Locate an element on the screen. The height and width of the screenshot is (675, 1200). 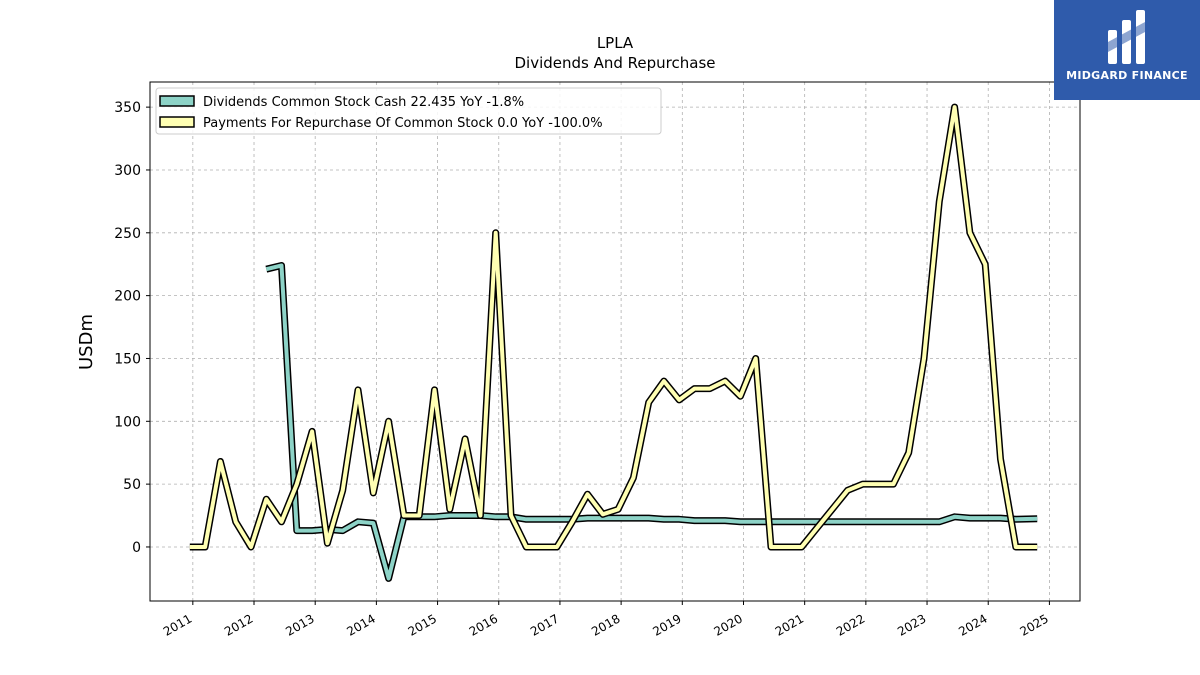
y-tick-label: 350 is located at coordinates (127, 108).